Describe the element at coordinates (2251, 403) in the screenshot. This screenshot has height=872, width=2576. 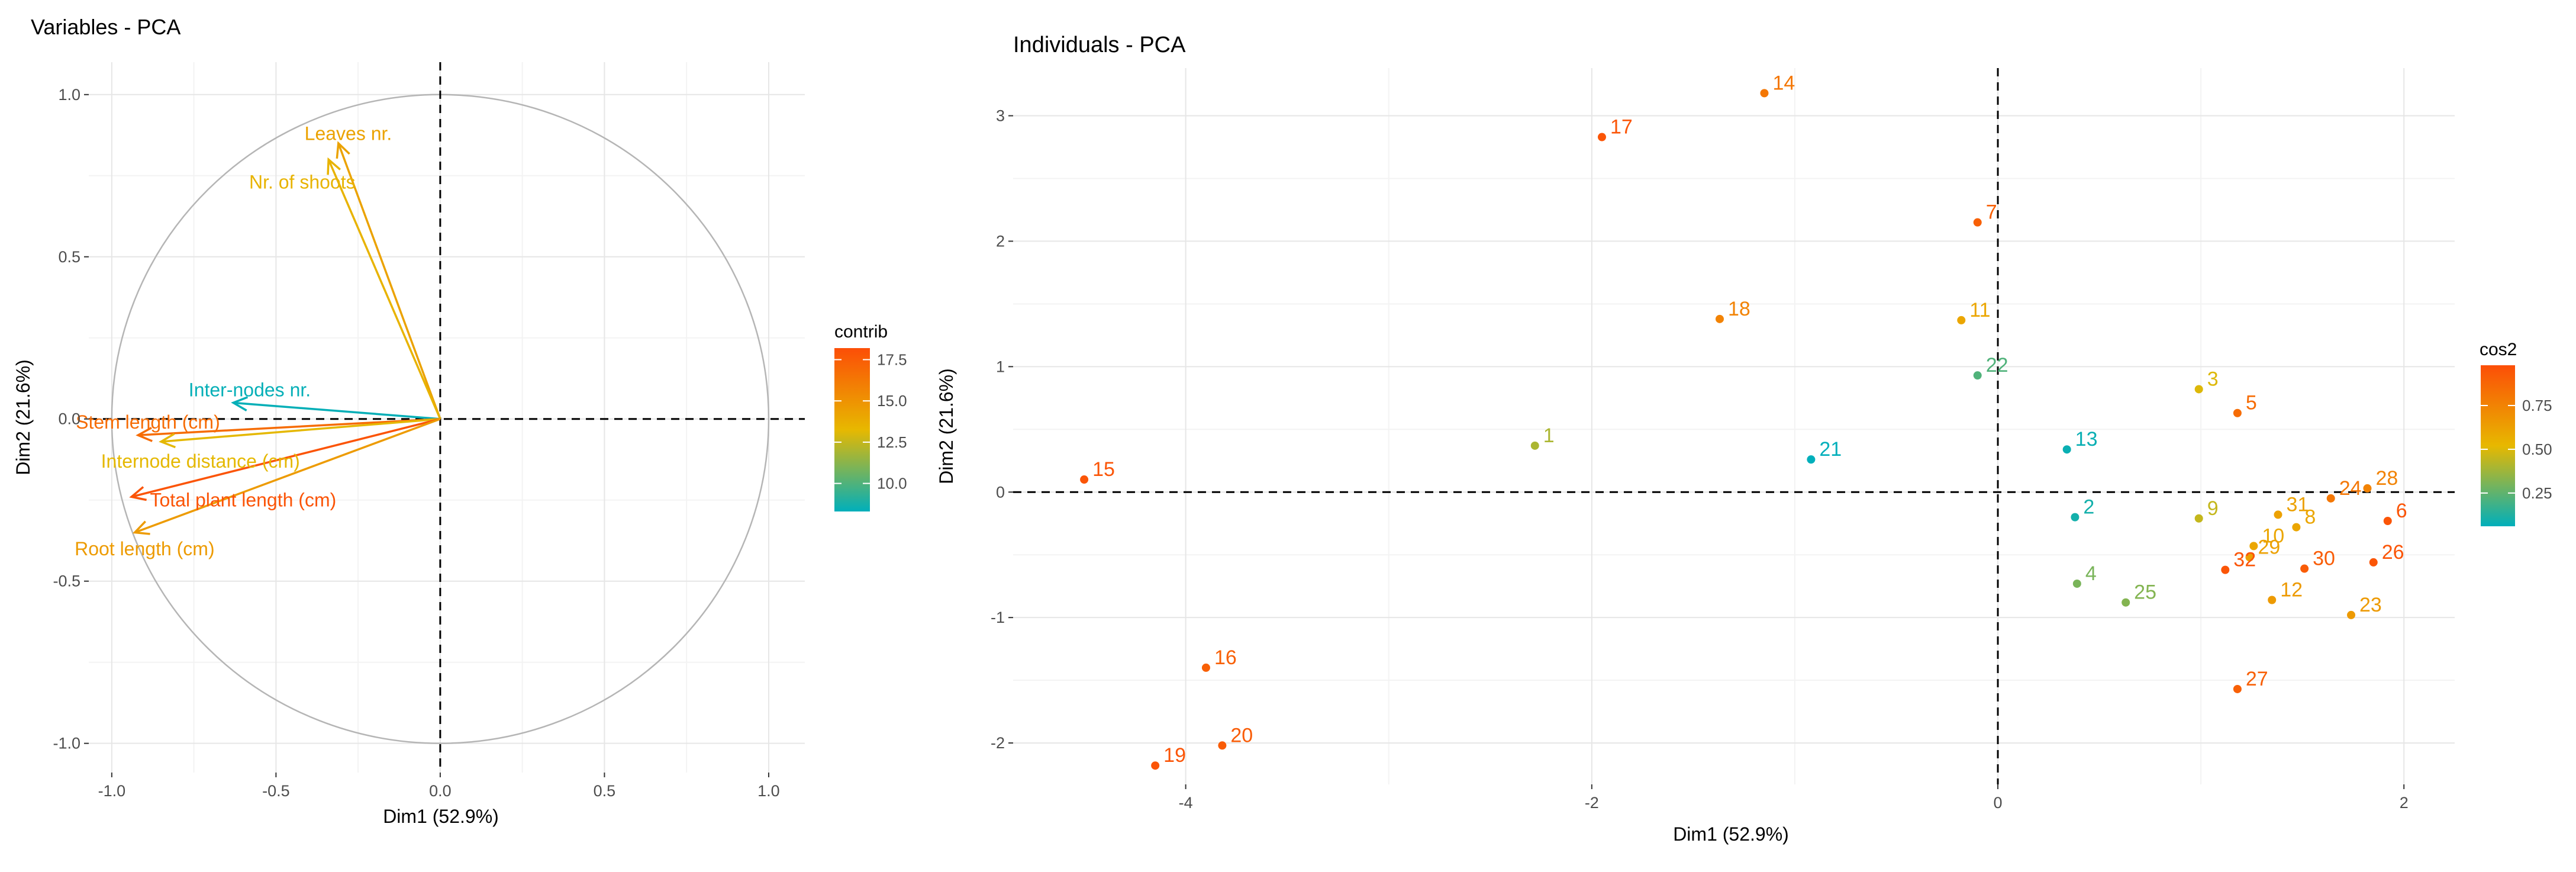
I see `individual-point-label: 5` at that location.